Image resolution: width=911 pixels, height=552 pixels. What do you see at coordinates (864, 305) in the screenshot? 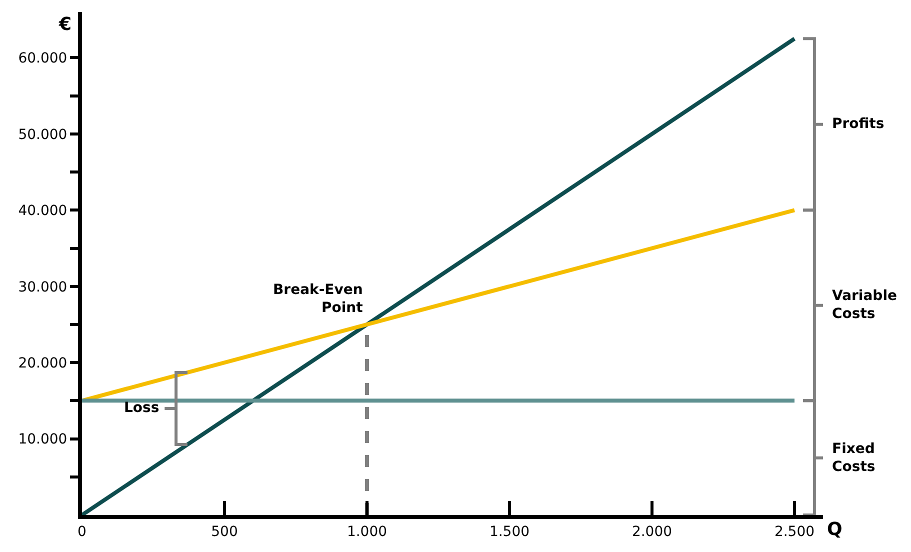
I see `annotation: Variable Costs` at bounding box center [864, 305].